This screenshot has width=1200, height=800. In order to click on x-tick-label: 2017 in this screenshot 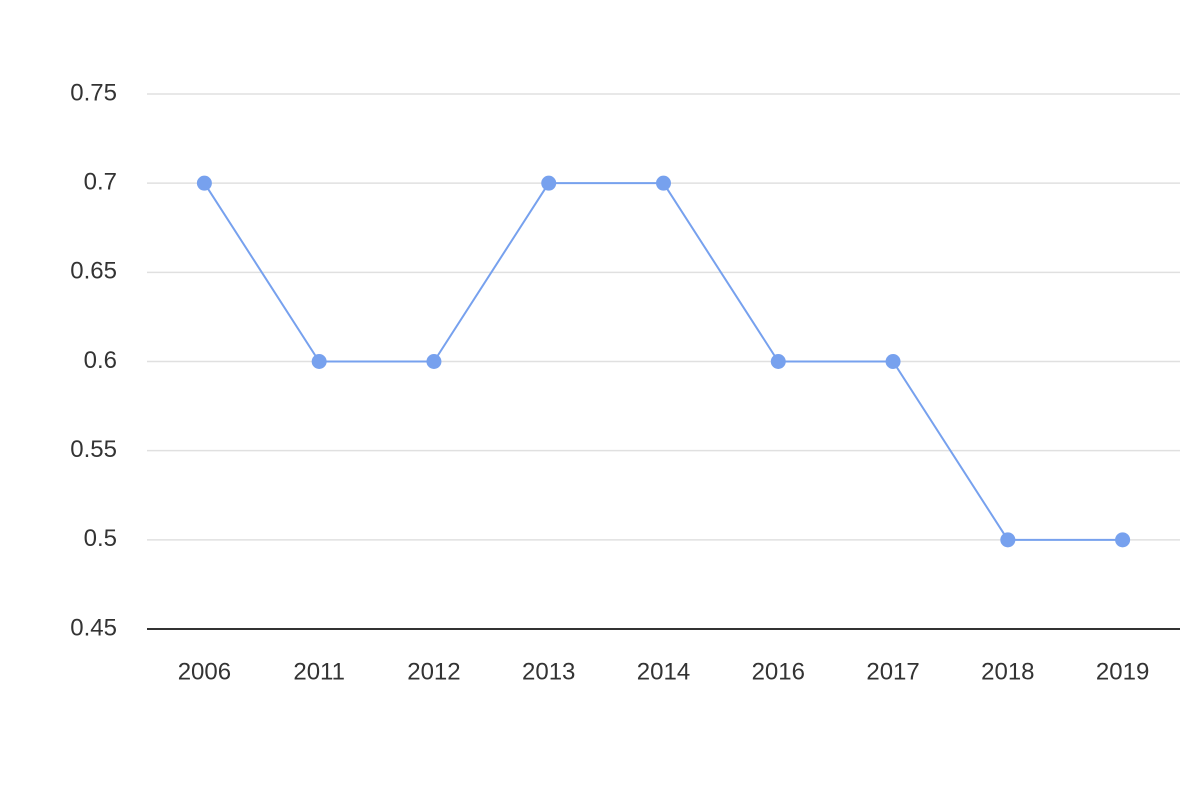, I will do `click(892, 671)`.